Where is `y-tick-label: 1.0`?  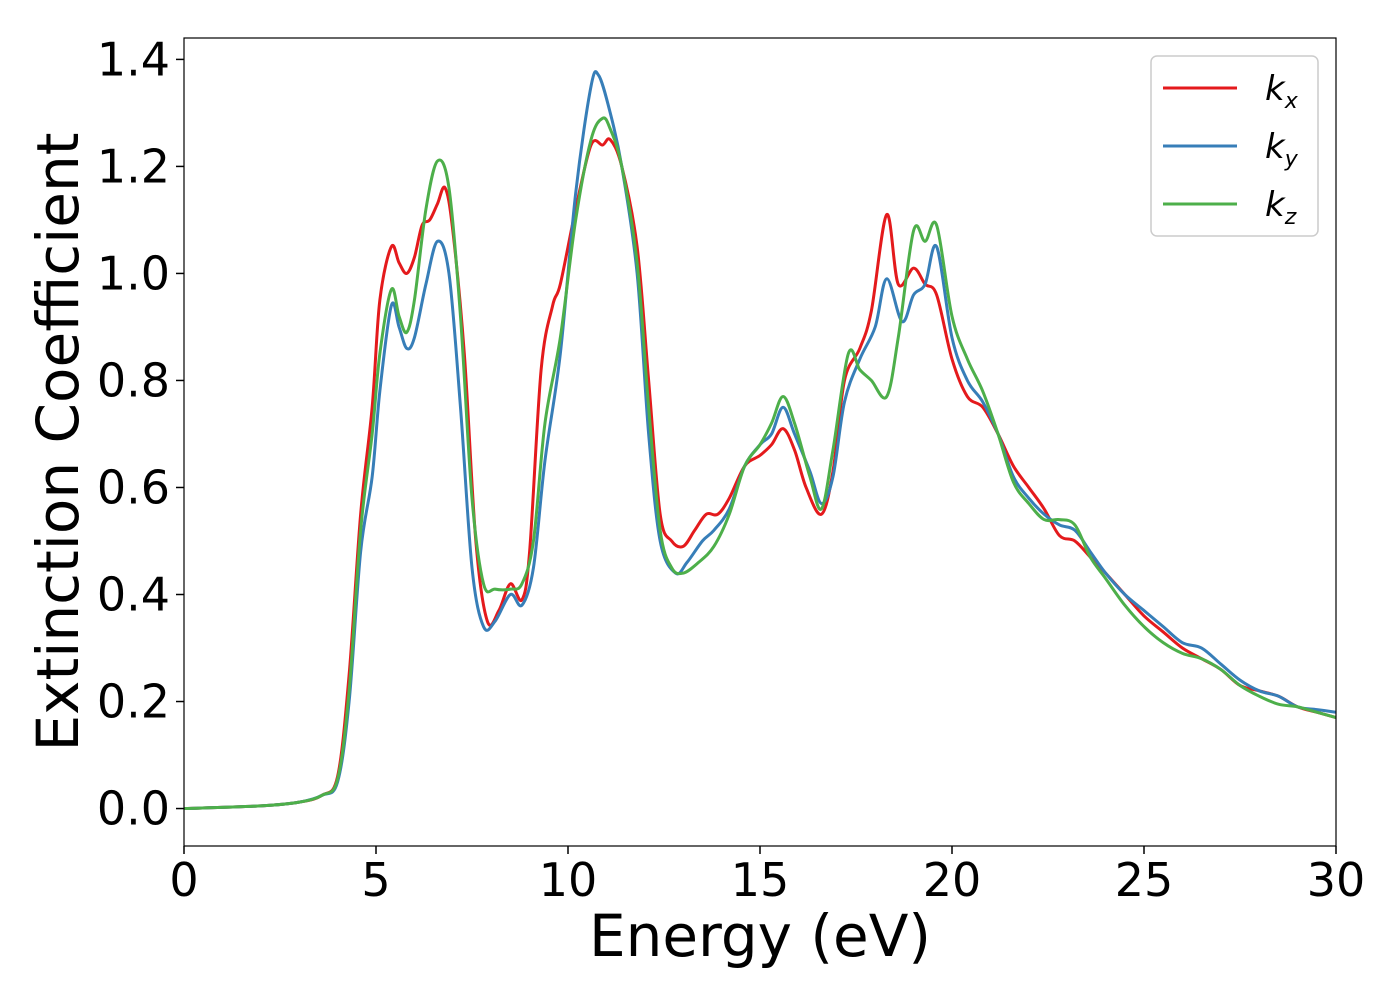
y-tick-label: 1.0 is located at coordinates (133, 273).